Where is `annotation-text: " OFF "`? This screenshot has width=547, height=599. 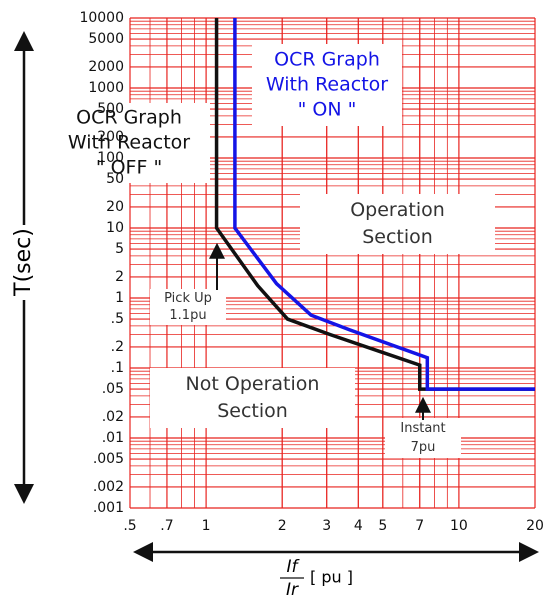
annotation-text: " OFF " is located at coordinates (129, 168).